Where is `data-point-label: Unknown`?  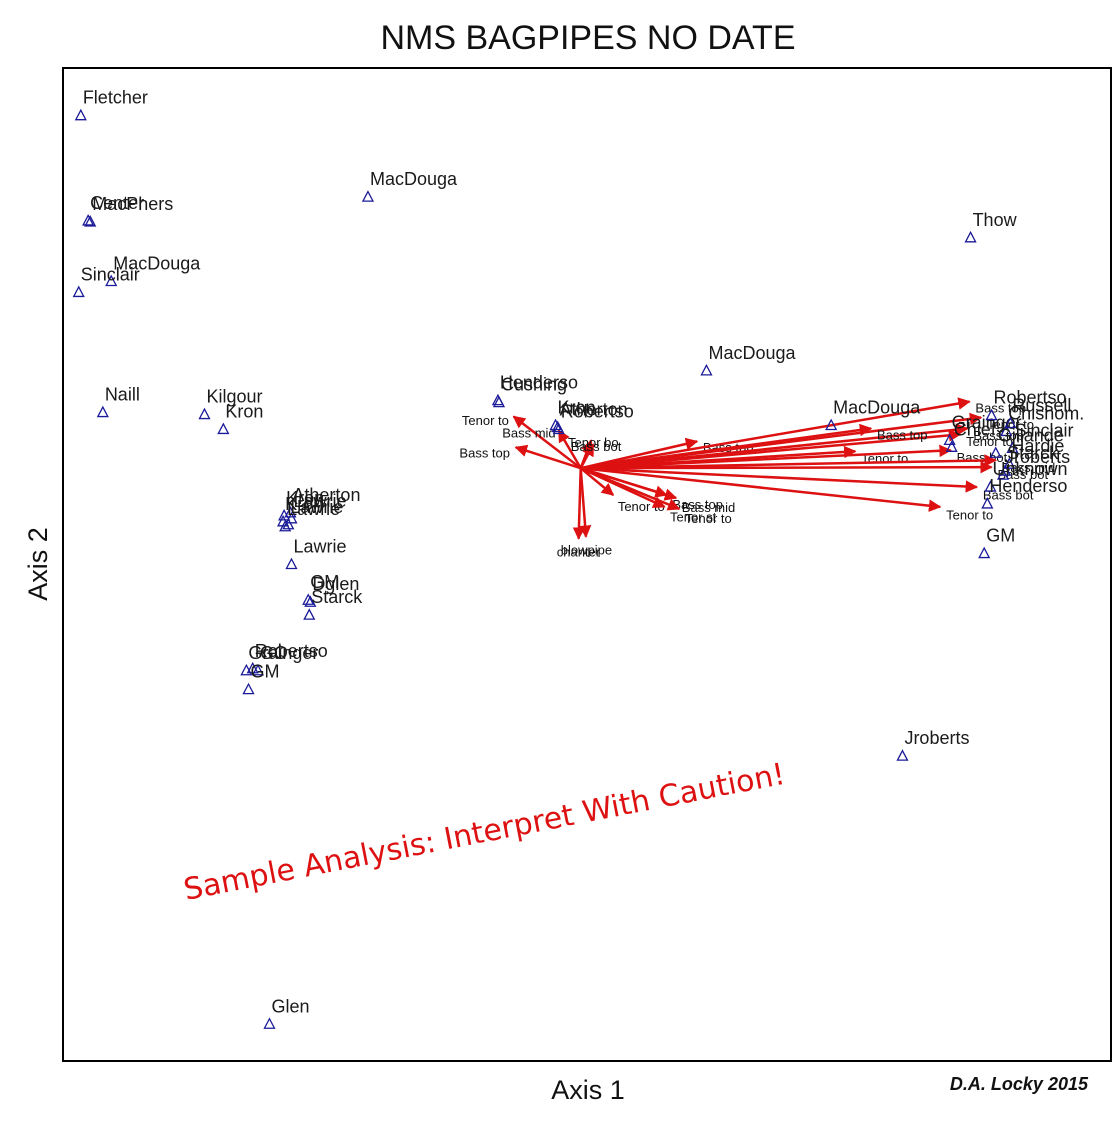
data-point-label: Unknown is located at coordinates (1029, 469).